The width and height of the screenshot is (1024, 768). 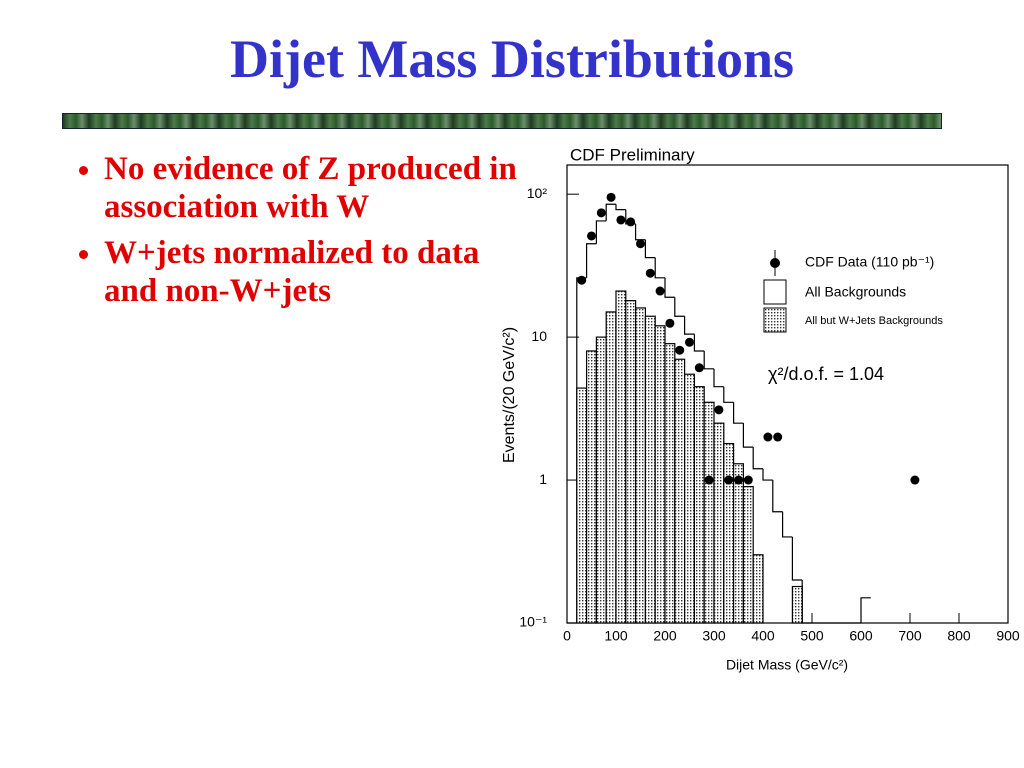 What do you see at coordinates (763, 636) in the screenshot?
I see `x-tick-label: 400` at bounding box center [763, 636].